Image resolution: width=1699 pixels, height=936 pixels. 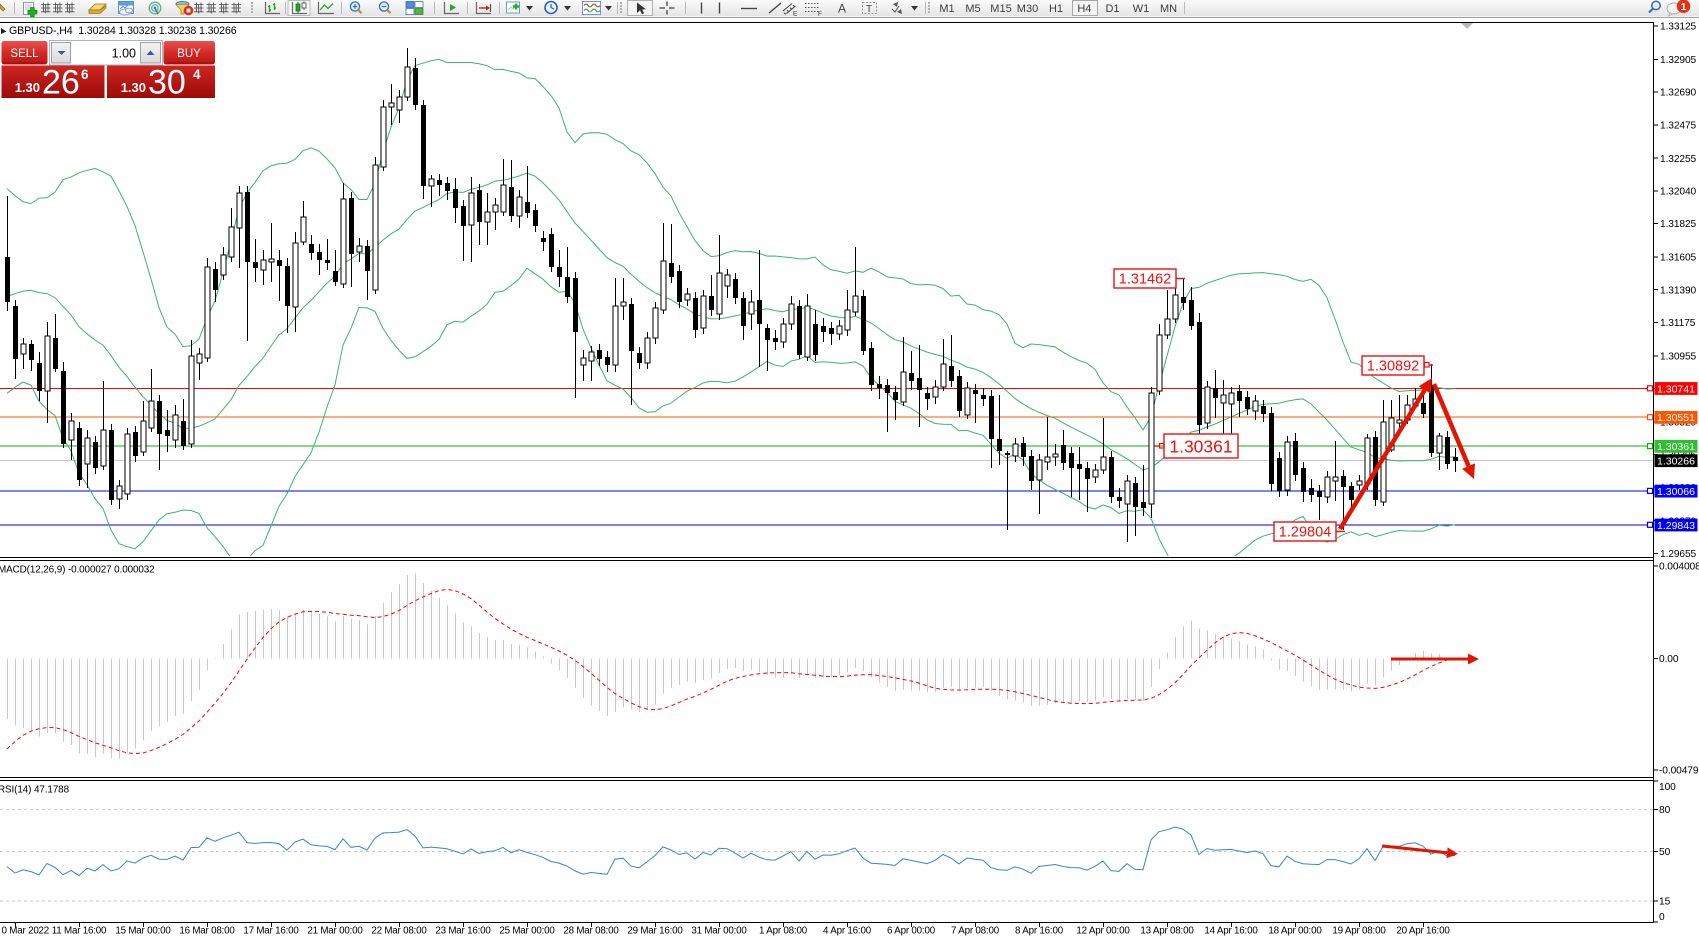 I want to click on svg-text: 19 Apr 08:00, so click(x=1359, y=931).